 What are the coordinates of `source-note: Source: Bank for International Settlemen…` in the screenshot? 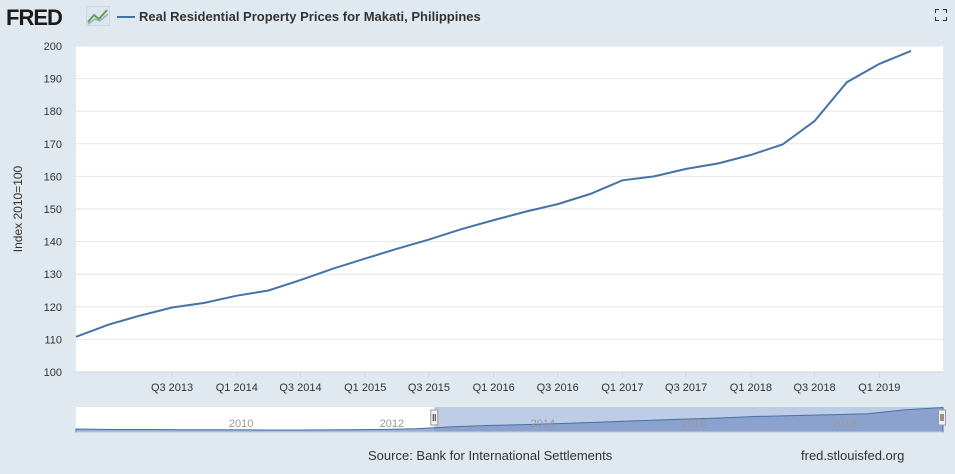 It's located at (490, 455).